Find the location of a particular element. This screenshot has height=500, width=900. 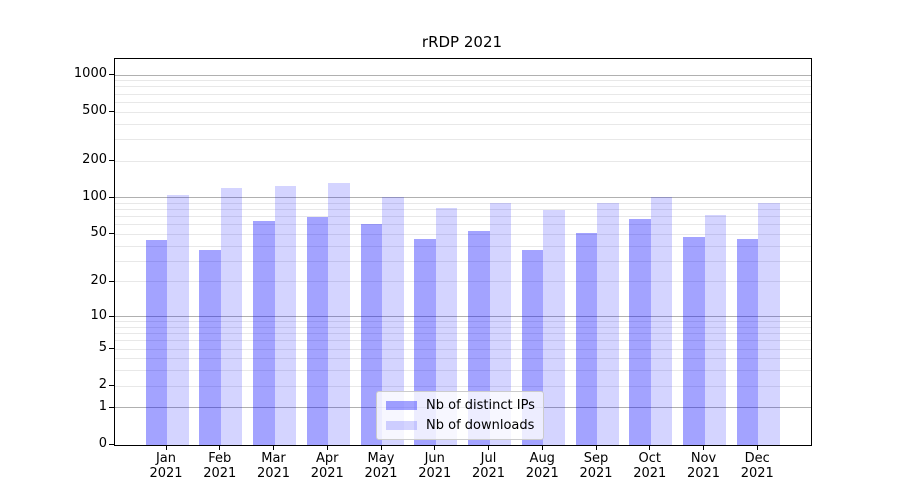

y-tick-label: 200 is located at coordinates (94, 160).